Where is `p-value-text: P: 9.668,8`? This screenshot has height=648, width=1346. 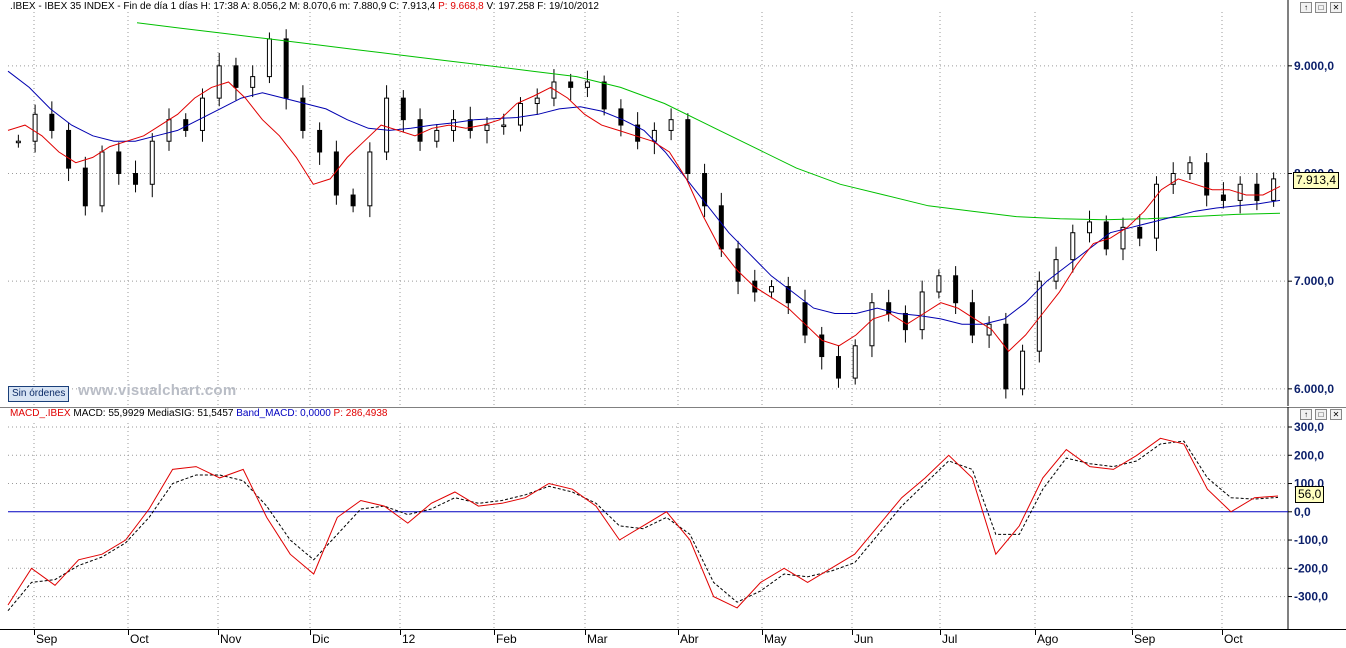 p-value-text: P: 9.668,8 is located at coordinates (461, 6).